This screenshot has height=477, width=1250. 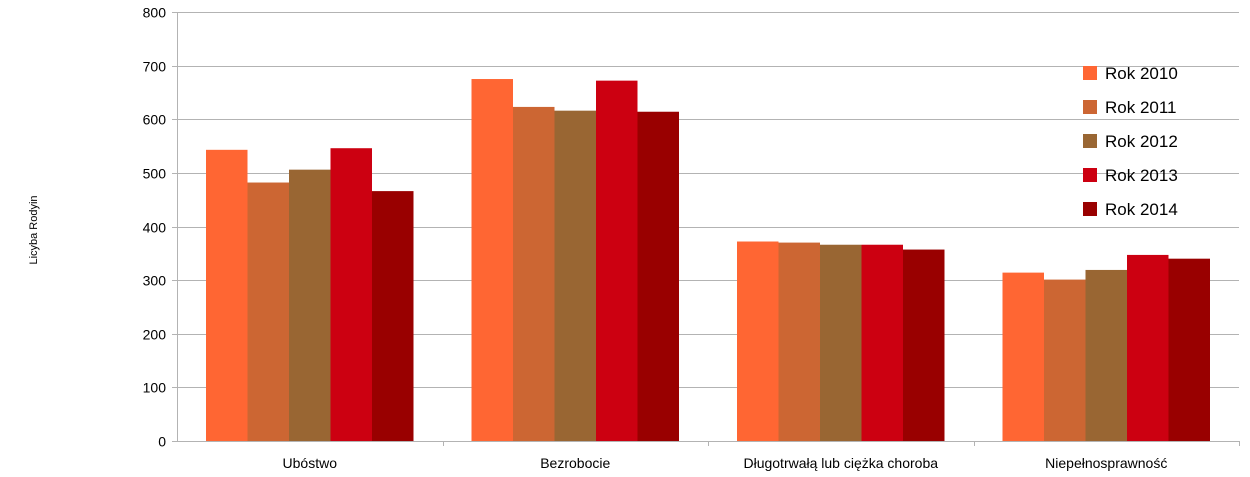 What do you see at coordinates (155, 281) in the screenshot?
I see `y-tick-label: 300` at bounding box center [155, 281].